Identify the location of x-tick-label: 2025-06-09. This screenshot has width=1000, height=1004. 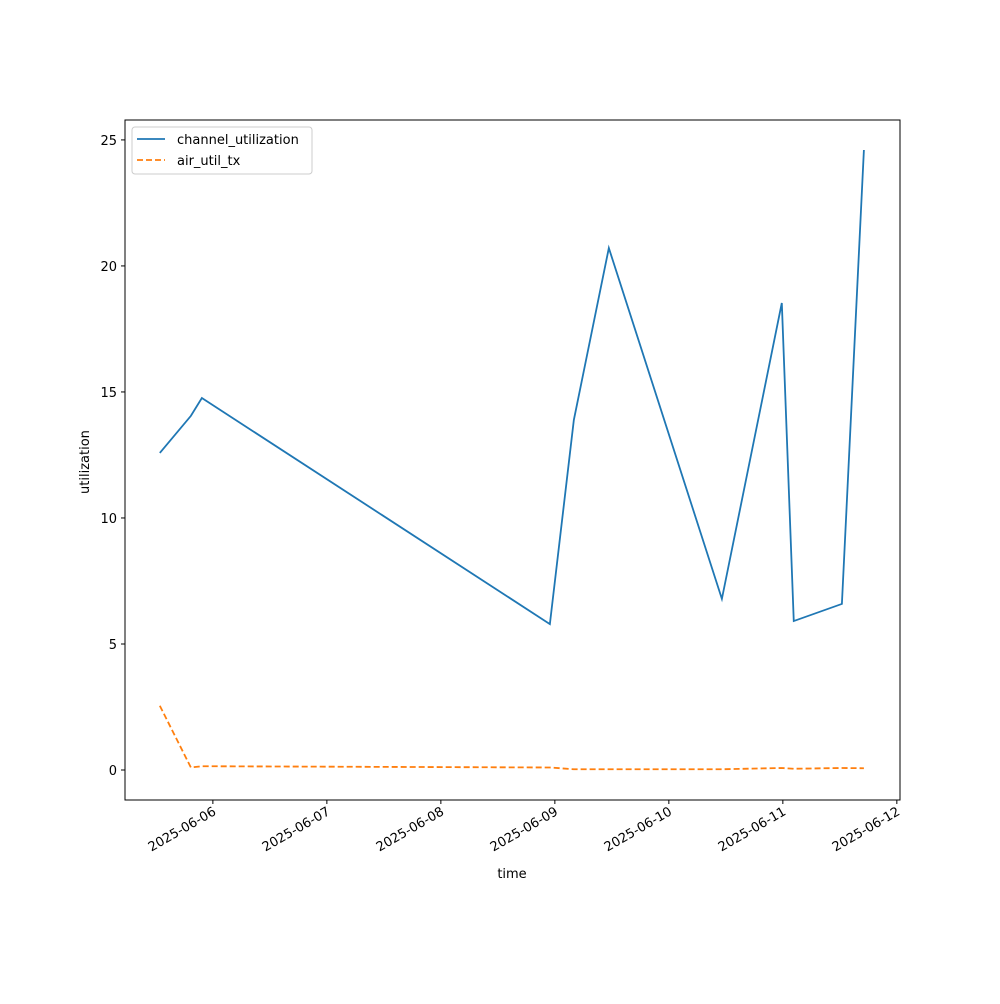
(524, 829).